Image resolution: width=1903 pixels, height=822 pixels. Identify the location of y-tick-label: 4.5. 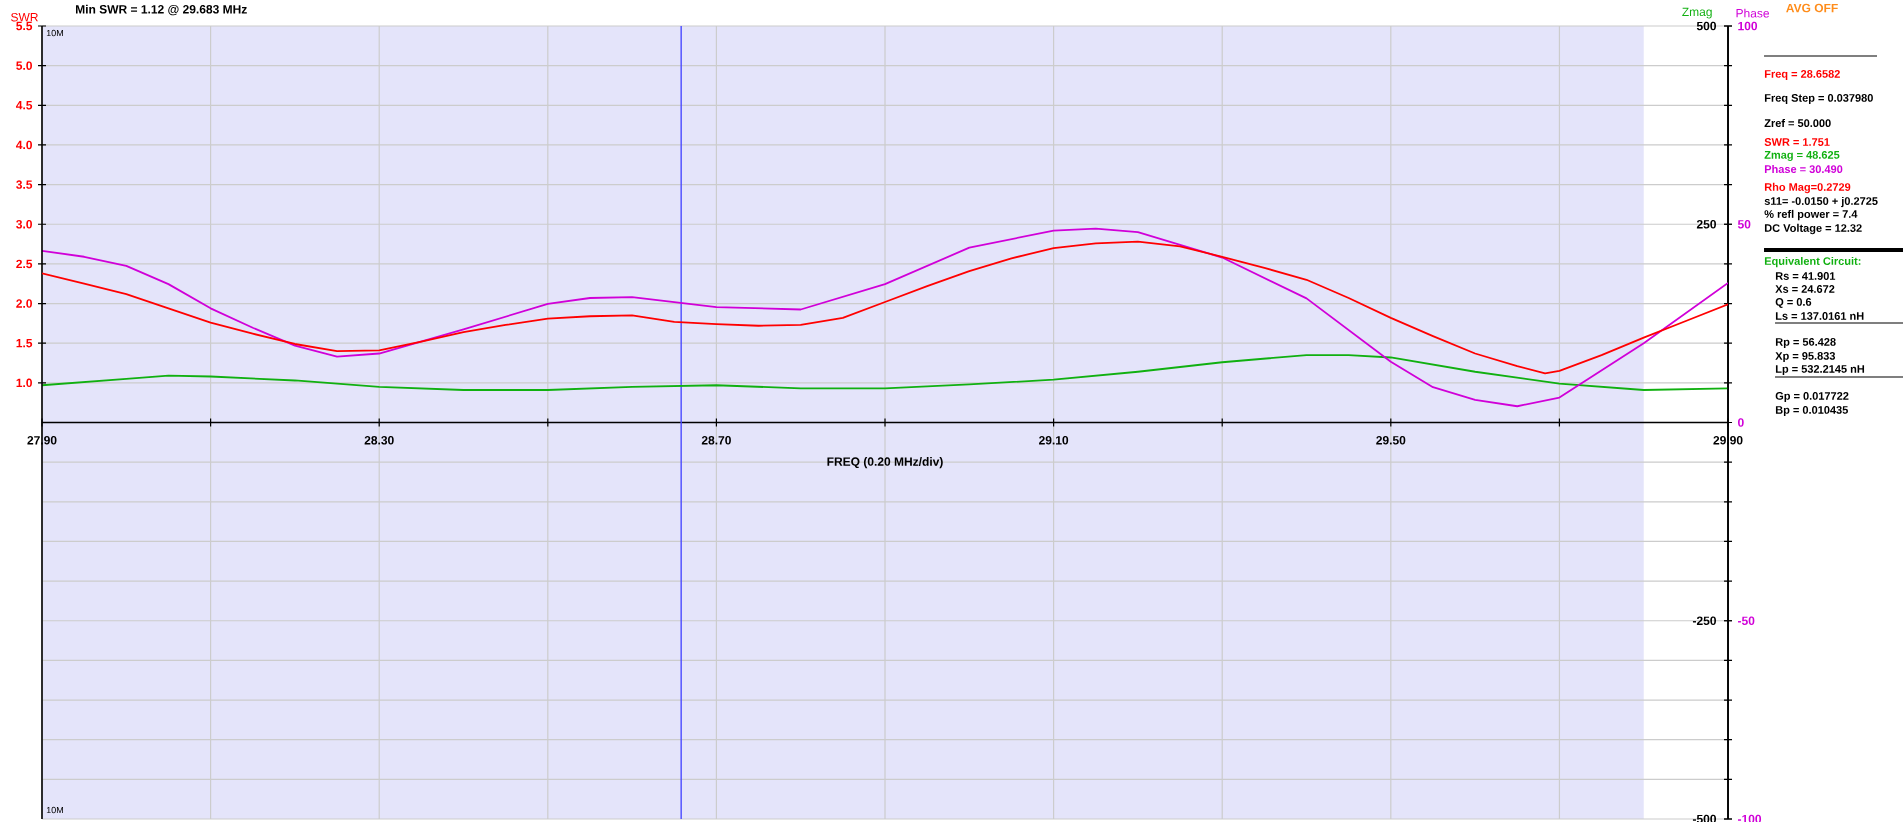
(24, 105).